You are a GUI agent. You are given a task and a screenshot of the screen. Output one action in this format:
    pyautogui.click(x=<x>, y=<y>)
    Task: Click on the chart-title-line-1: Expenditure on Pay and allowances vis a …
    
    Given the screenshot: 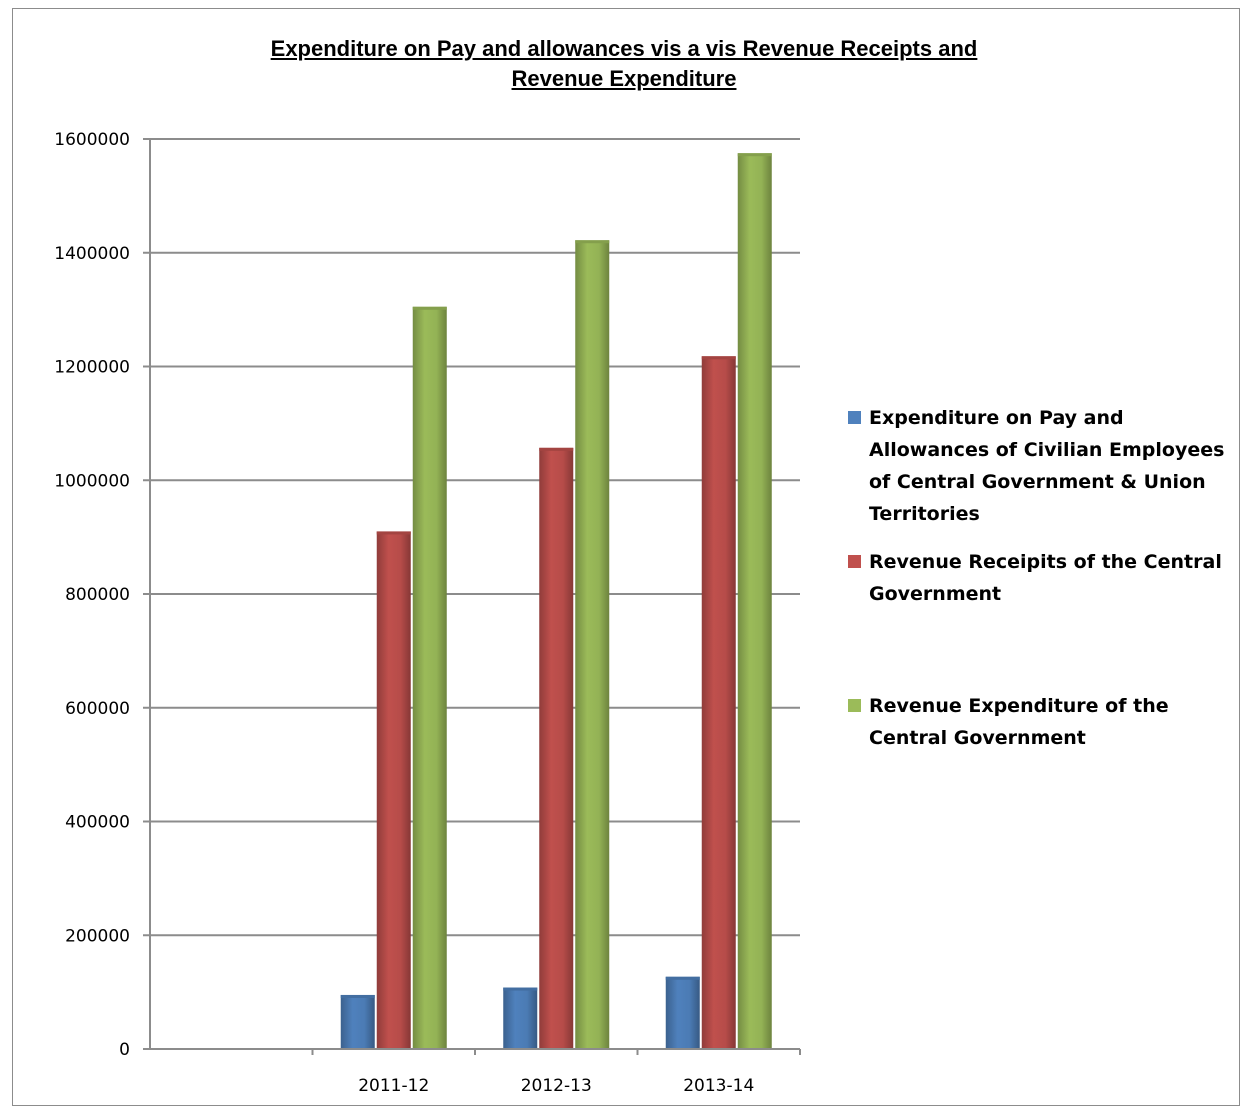 What is the action you would take?
    pyautogui.click(x=624, y=48)
    